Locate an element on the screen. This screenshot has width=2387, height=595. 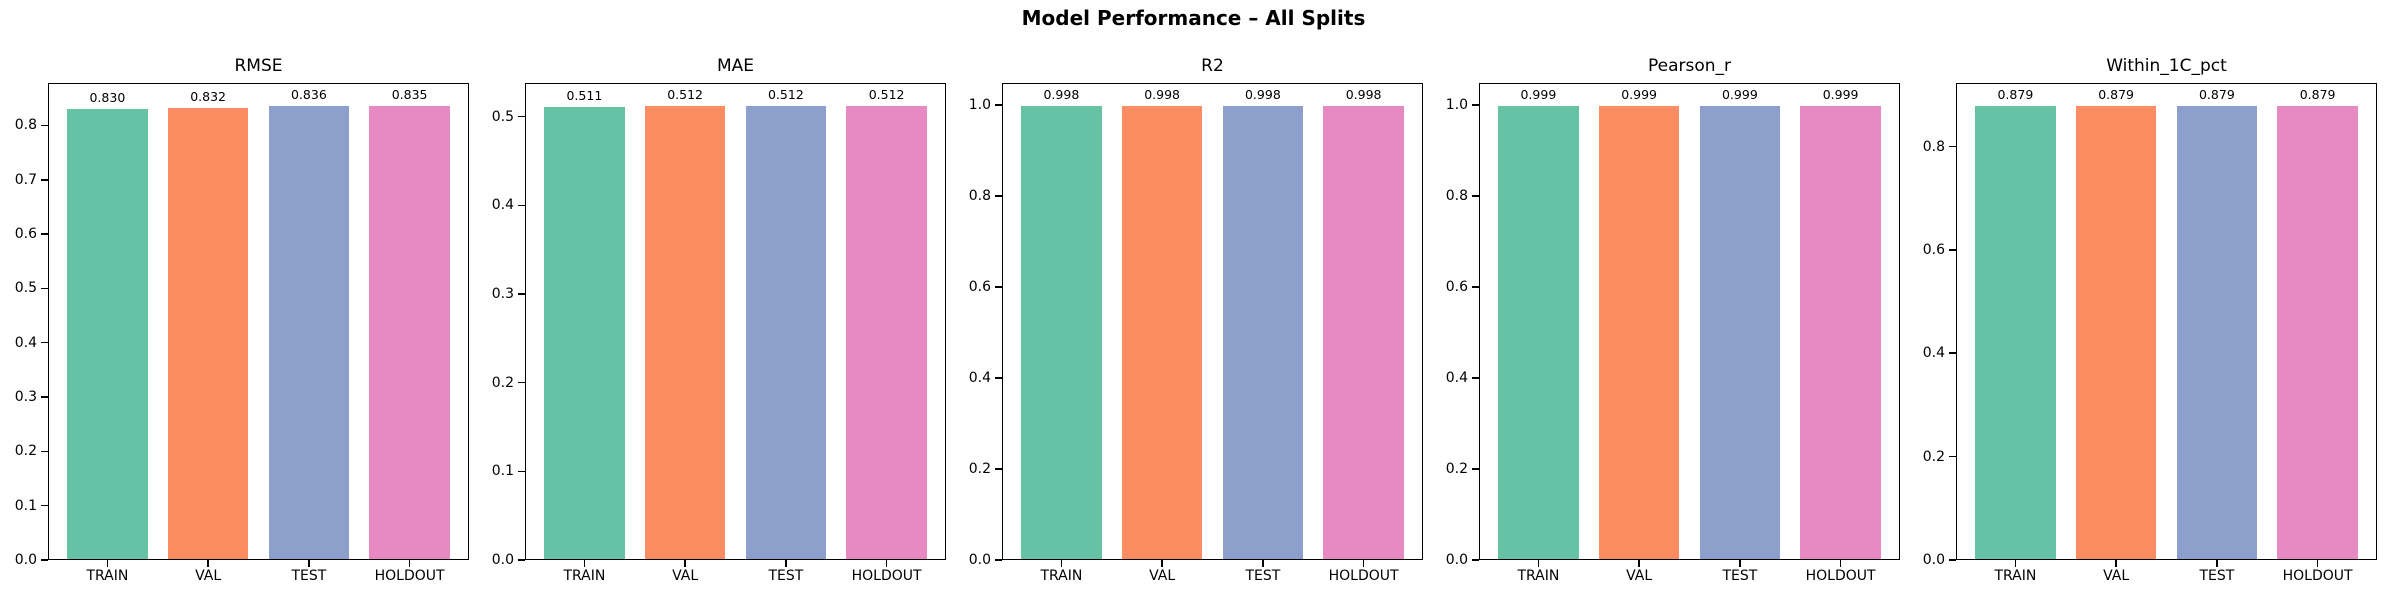
y-tick-label: 0.5 is located at coordinates (25, 288).